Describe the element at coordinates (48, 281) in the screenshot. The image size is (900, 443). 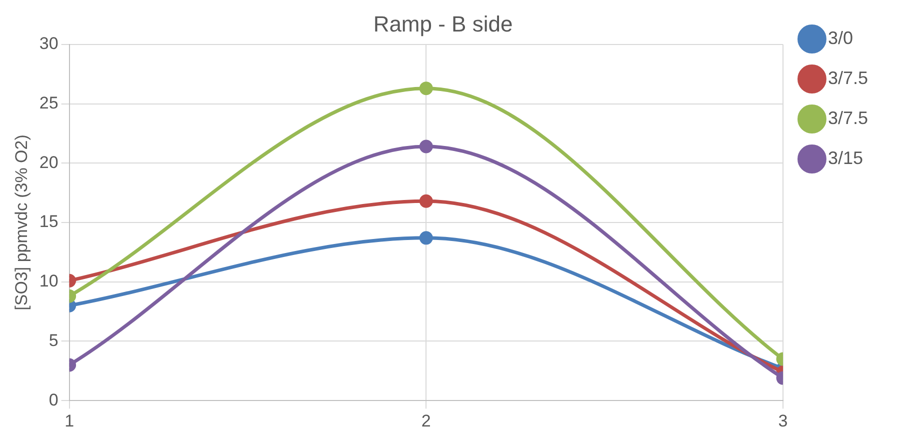
I see `y-tick-label: 10` at that location.